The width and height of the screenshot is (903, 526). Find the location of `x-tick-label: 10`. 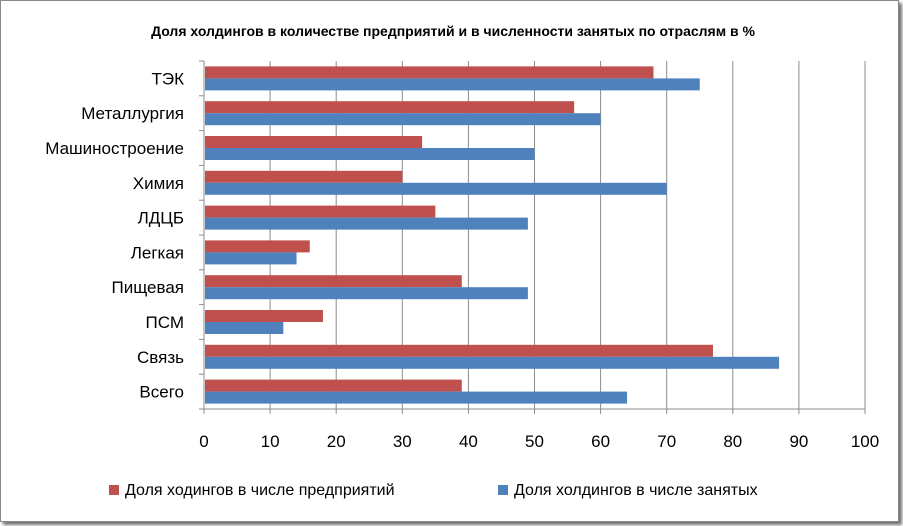

x-tick-label: 10 is located at coordinates (270, 441).